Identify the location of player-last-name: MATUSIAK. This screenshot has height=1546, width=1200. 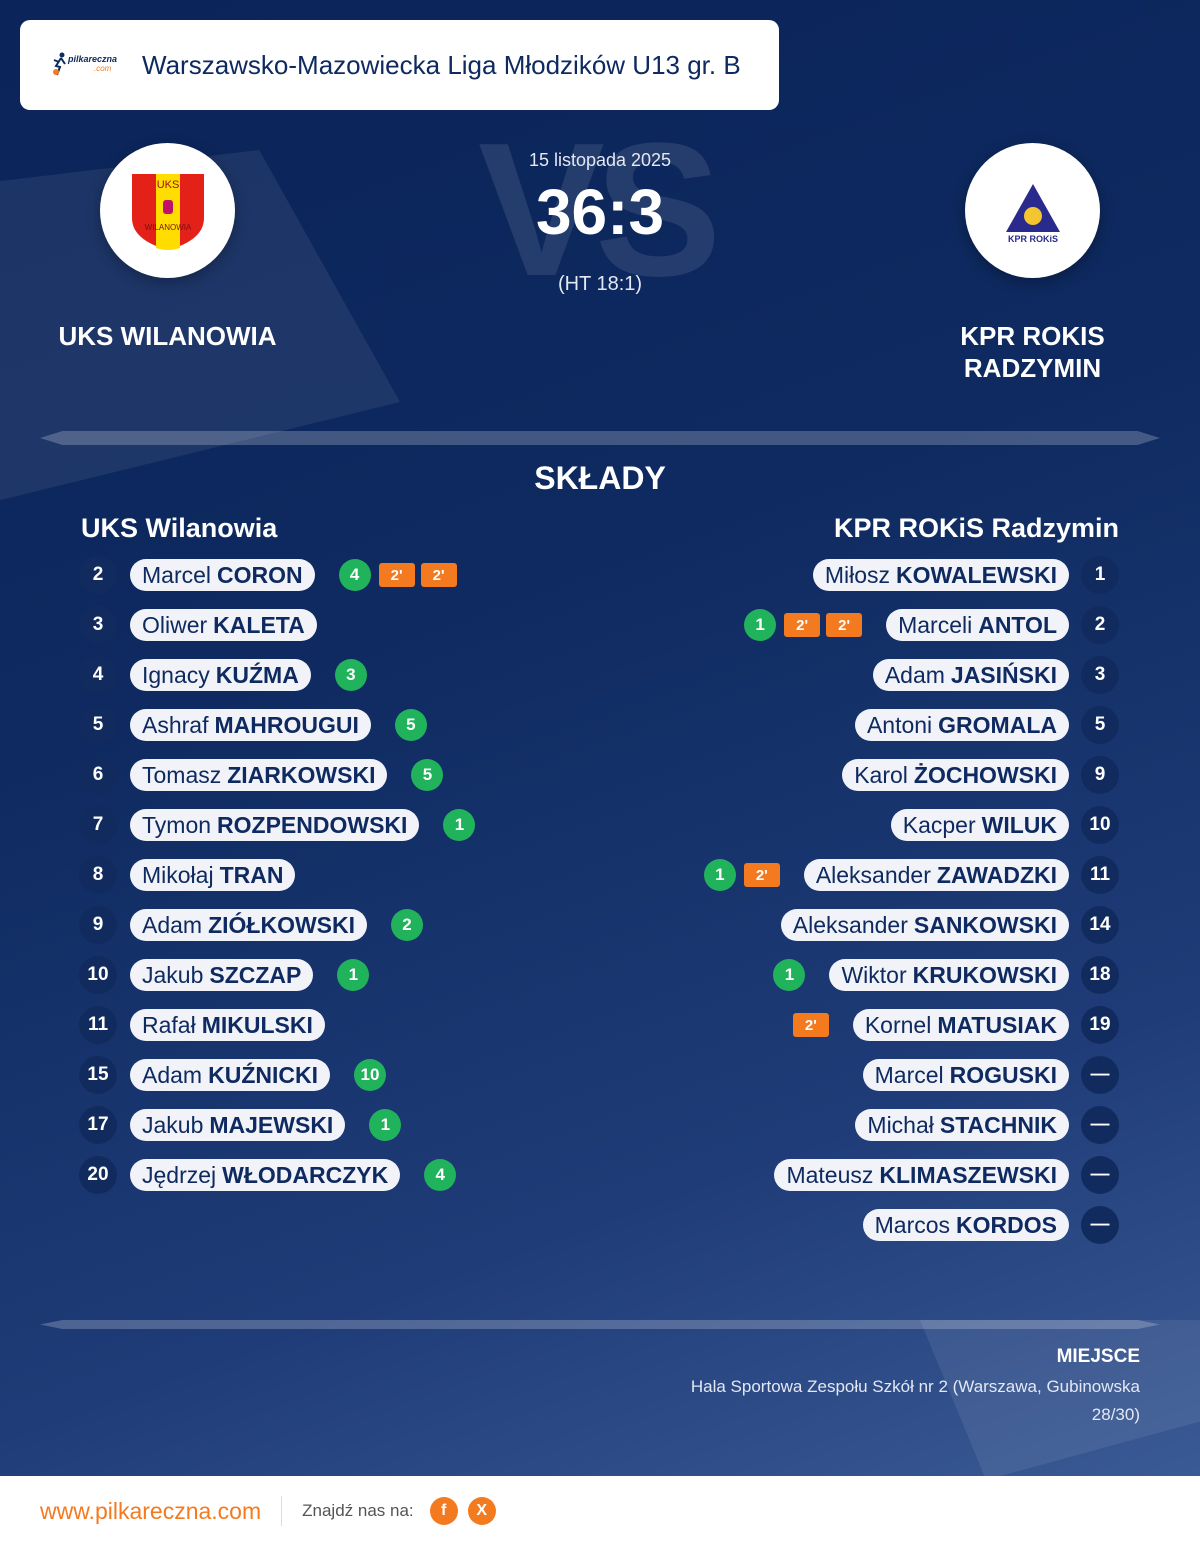
(997, 1024).